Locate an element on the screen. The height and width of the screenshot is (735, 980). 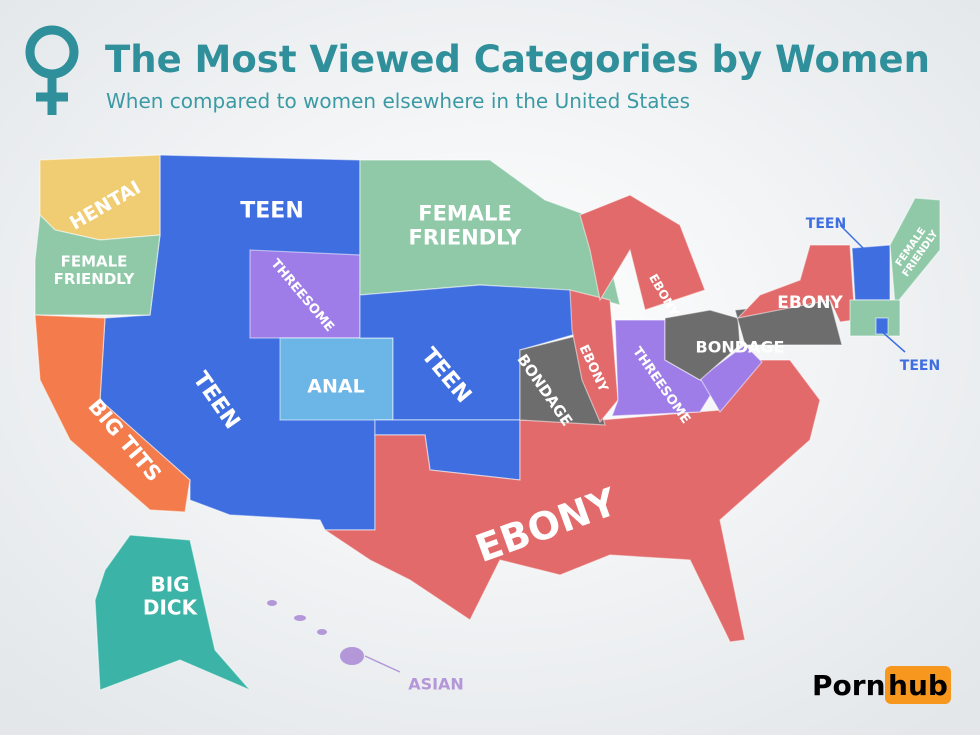
region-label: EBONY is located at coordinates (810, 303).